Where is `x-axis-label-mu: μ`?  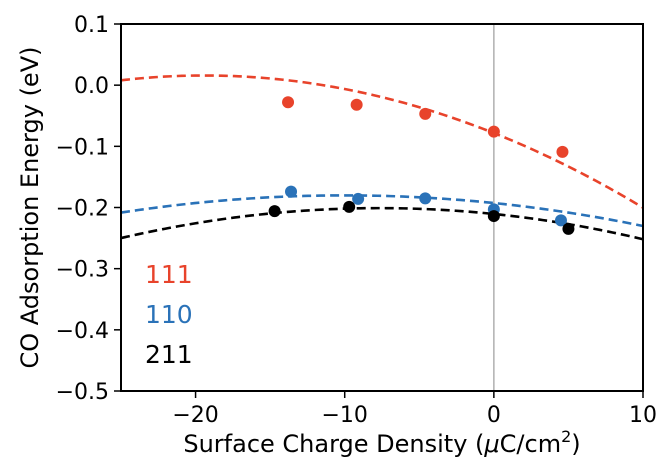 x-axis-label-mu: μ is located at coordinates (491, 444).